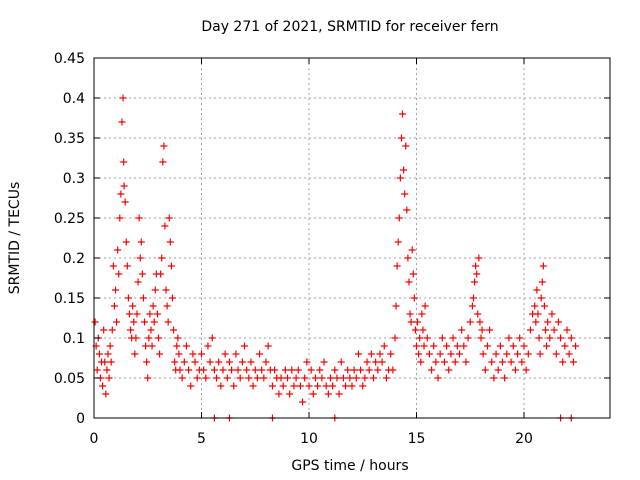  Describe the element at coordinates (15, 238) in the screenshot. I see `y-axis-label: SRMTID / TECUs` at that location.